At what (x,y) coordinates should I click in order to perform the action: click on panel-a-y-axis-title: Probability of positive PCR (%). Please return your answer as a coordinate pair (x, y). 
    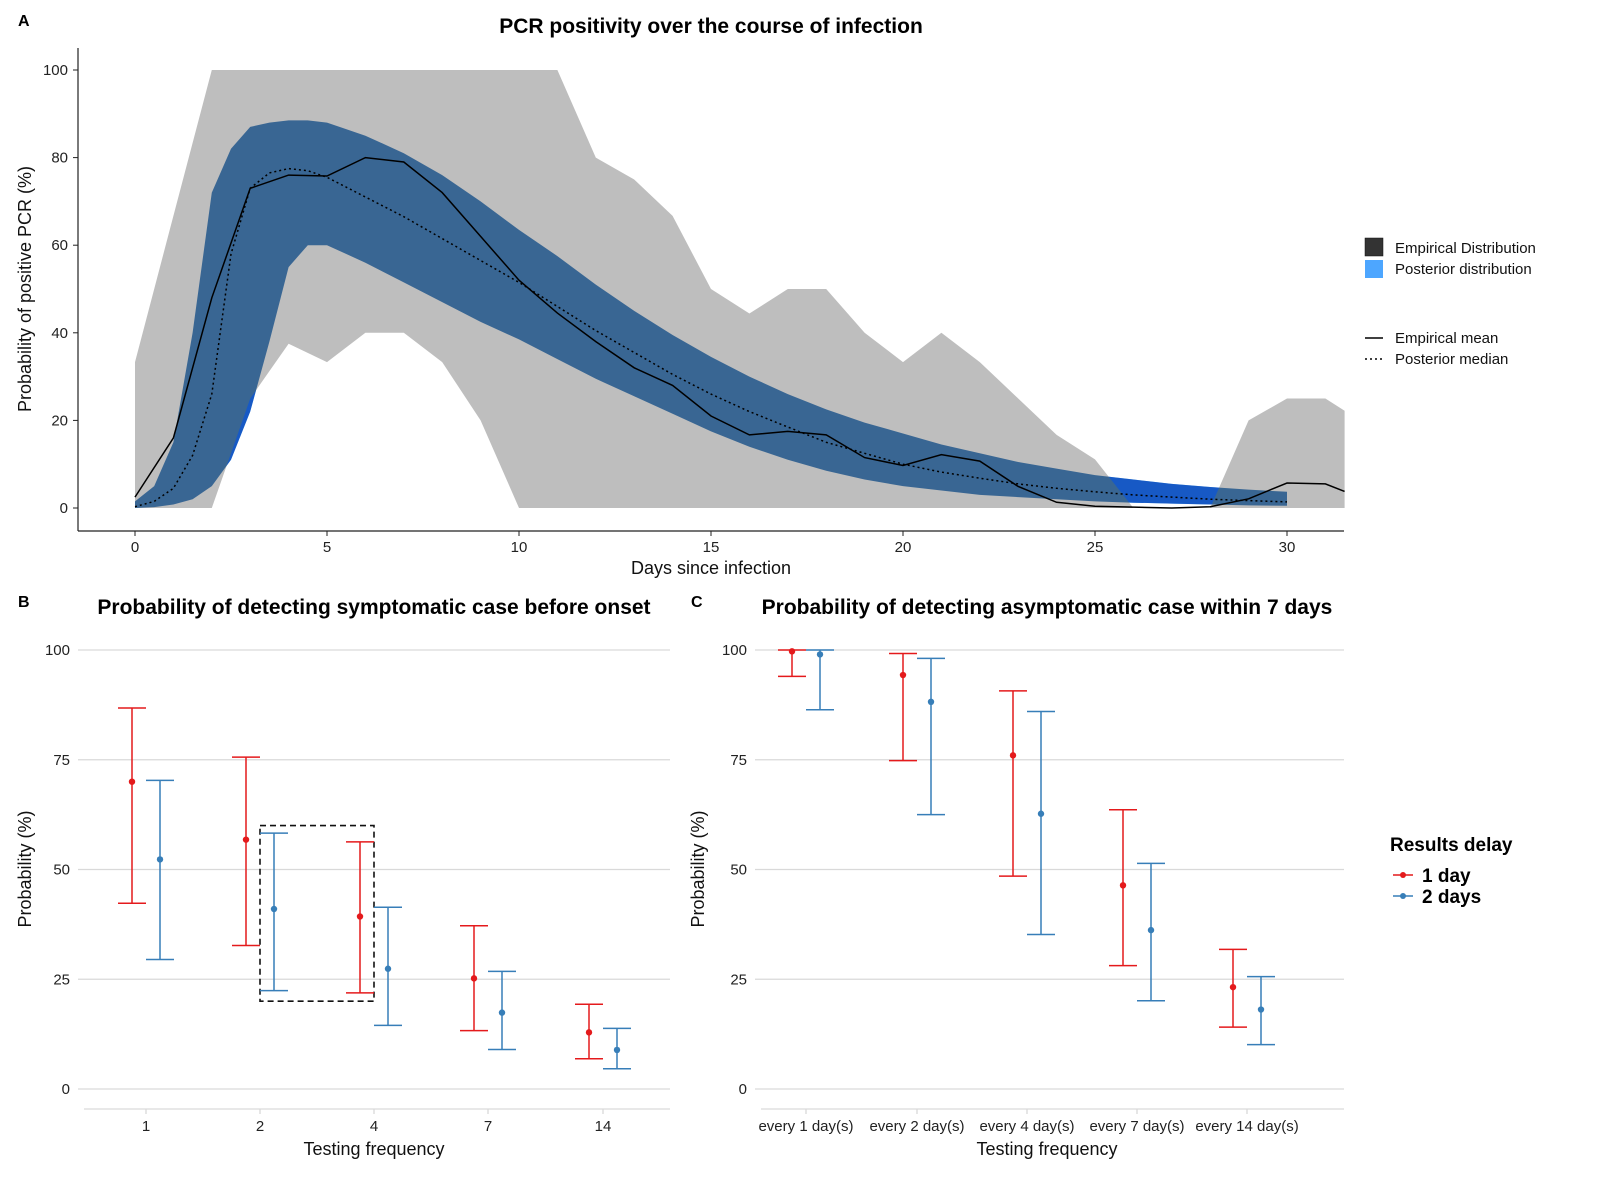
    Looking at the image, I should click on (25, 289).